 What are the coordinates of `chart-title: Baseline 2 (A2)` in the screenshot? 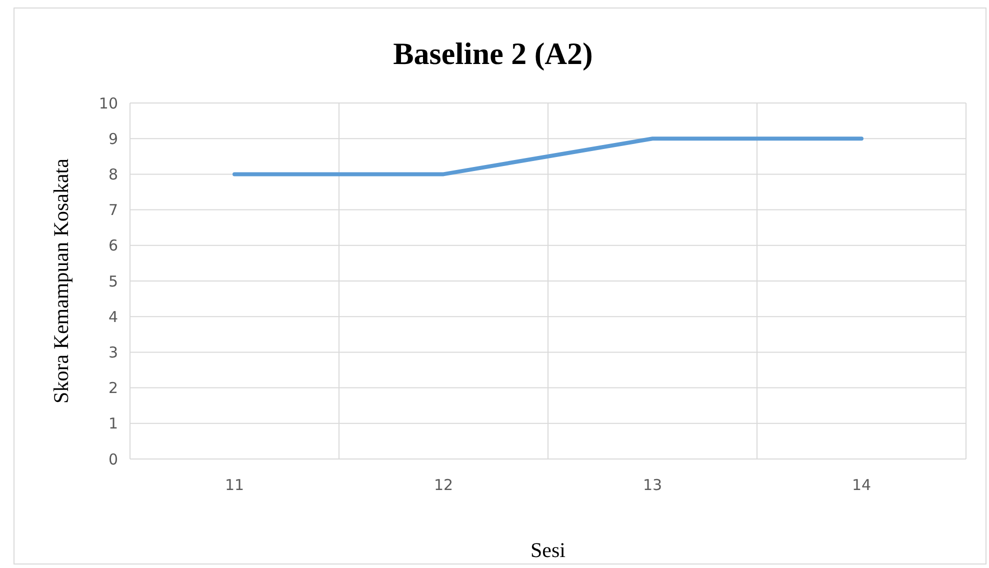 It's located at (493, 53).